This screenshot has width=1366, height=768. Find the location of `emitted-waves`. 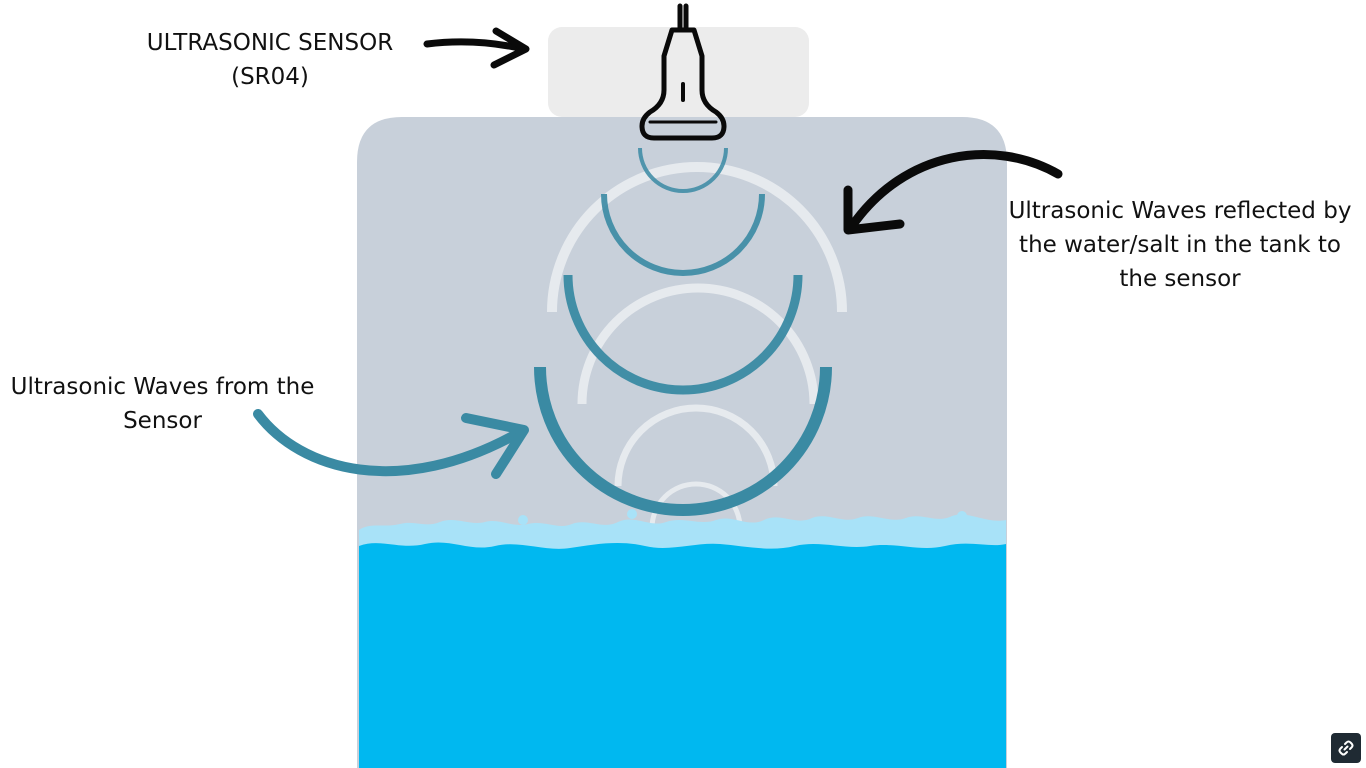

emitted-waves is located at coordinates (683, 331).